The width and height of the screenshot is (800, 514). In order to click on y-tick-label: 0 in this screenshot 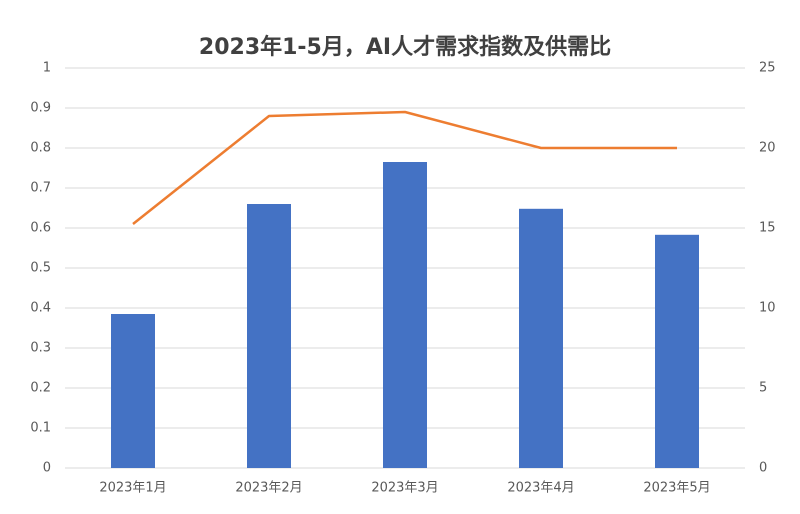, I will do `click(47, 468)`.